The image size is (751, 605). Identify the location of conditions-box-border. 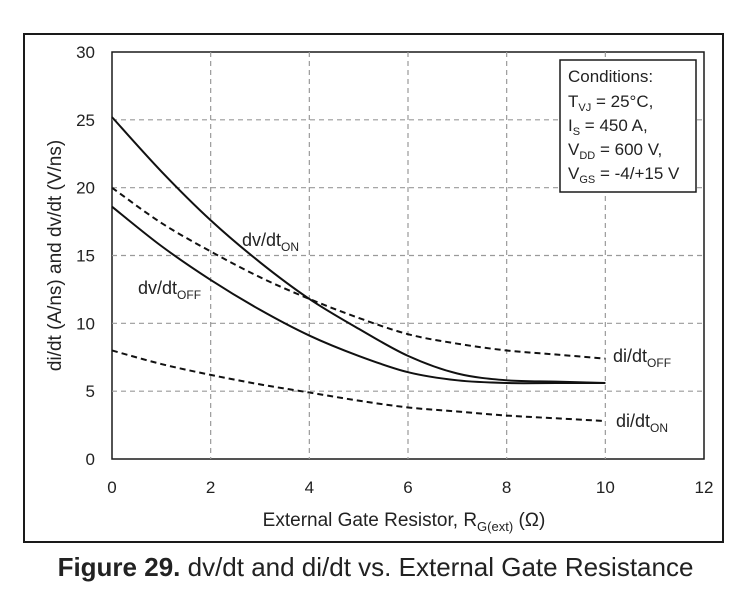
(628, 126).